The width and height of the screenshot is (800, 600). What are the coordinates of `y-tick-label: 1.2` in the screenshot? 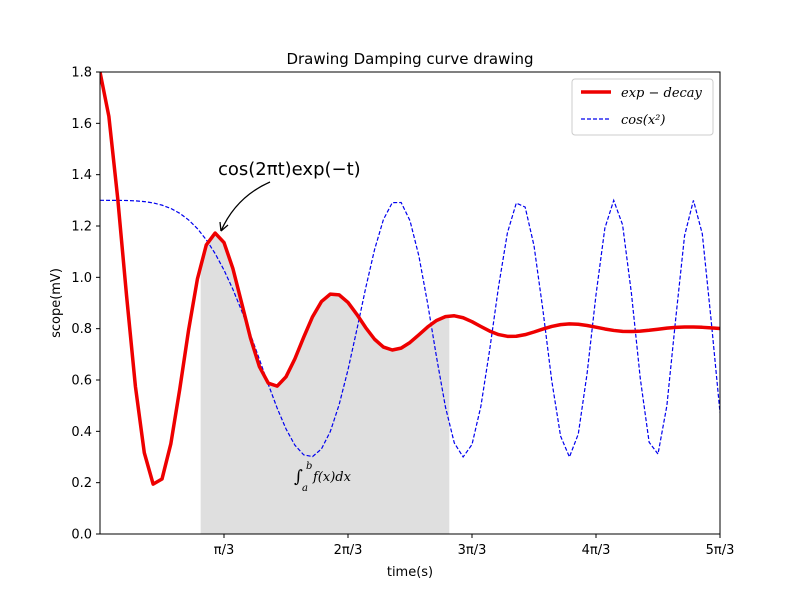 It's located at (81, 227).